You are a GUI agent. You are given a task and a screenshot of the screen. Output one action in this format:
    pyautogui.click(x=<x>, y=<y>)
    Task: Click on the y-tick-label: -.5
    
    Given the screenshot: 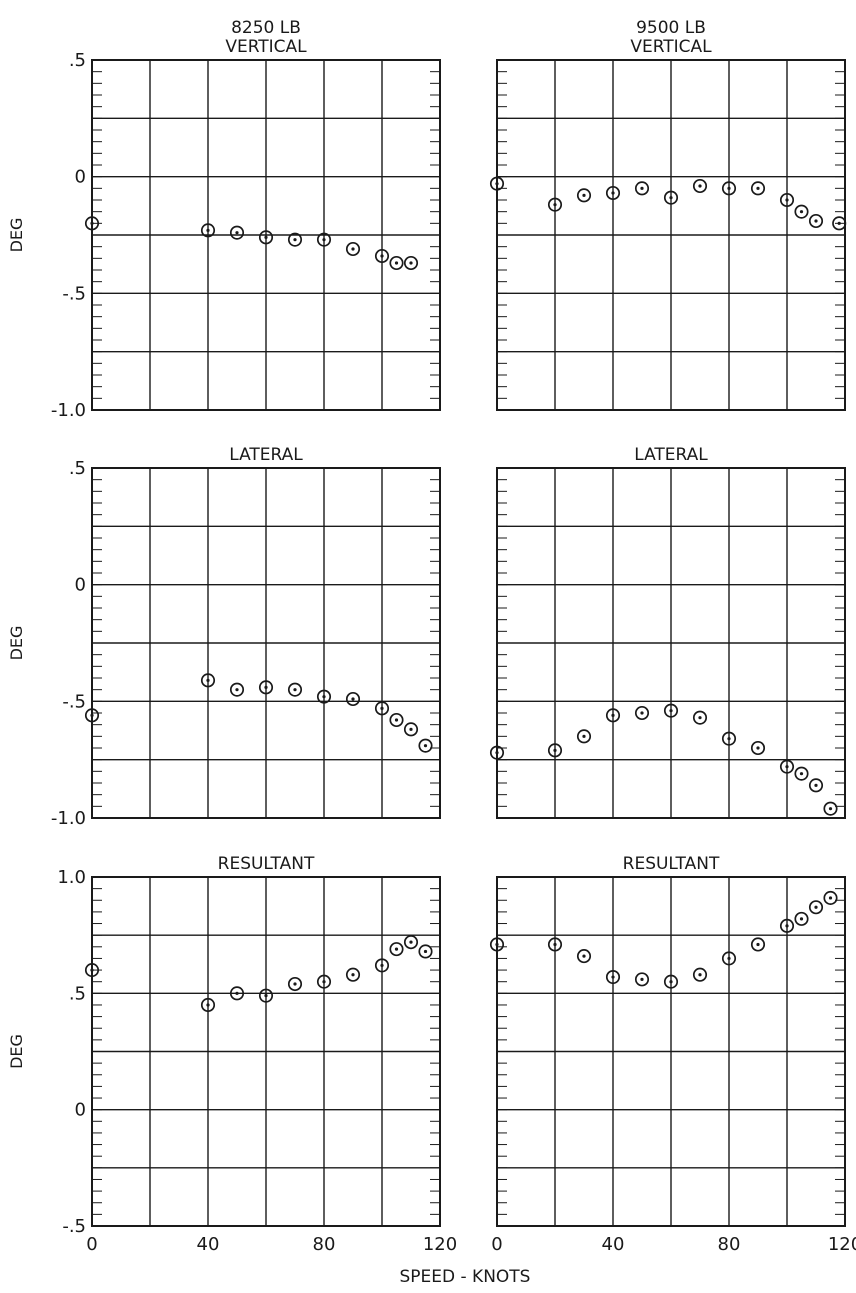 What is the action you would take?
    pyautogui.click(x=74, y=1226)
    